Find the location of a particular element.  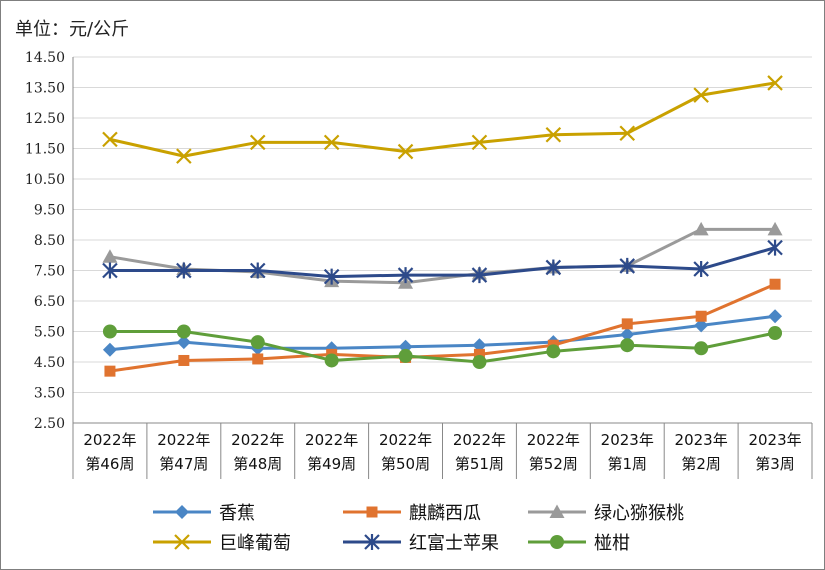

legend-item: 绿心猕猴桃 is located at coordinates (605, 512).